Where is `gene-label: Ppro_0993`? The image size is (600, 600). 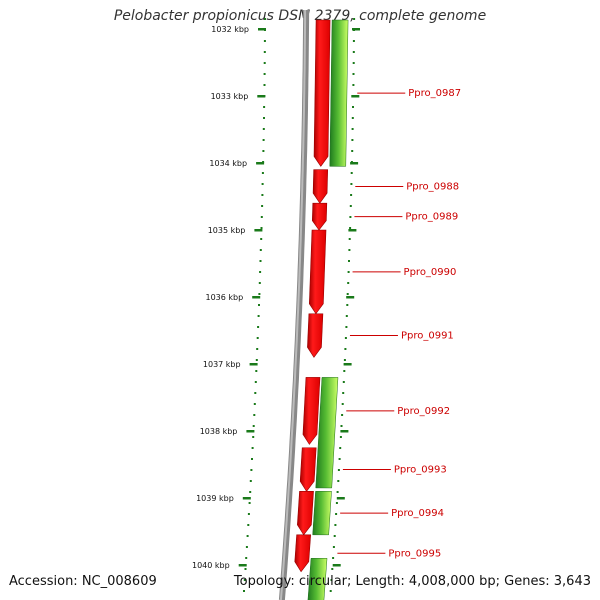
gene-label: Ppro_0993 is located at coordinates (420, 470).